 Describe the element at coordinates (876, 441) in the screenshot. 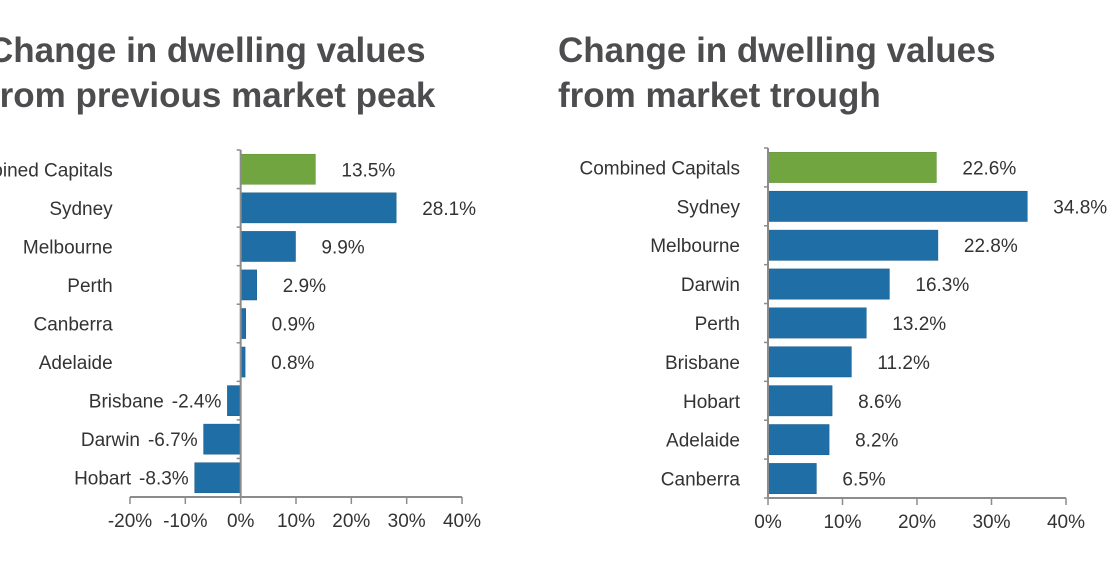

I see `value-label: 8.2%` at that location.